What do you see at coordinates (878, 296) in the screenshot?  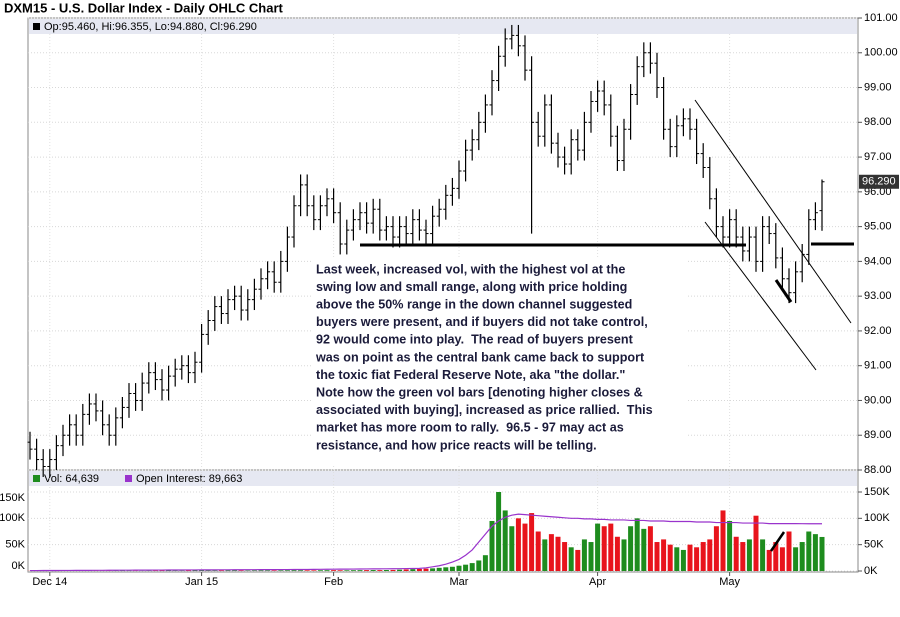 I see `y-tick-label: 93.00` at bounding box center [878, 296].